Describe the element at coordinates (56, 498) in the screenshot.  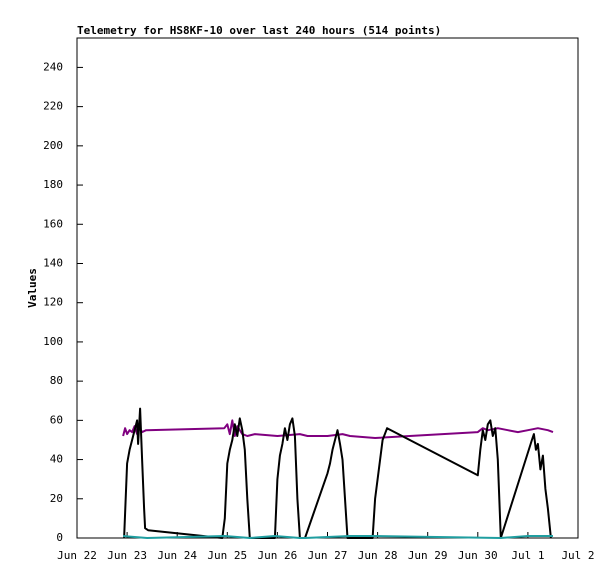
I see `y-tick-label: 20` at that location.